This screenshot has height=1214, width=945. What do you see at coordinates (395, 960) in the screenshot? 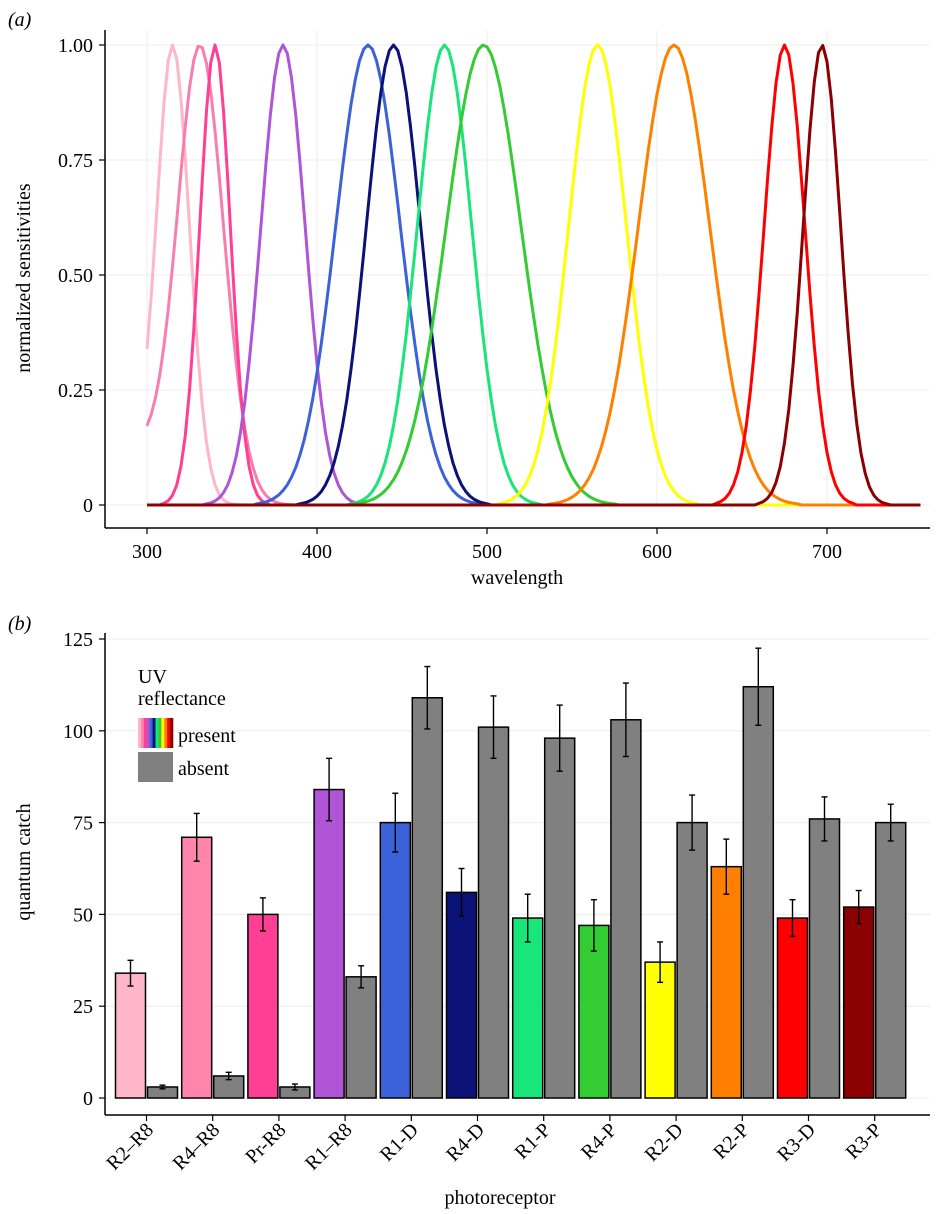
I see `bar-present-R1-D` at bounding box center [395, 960].